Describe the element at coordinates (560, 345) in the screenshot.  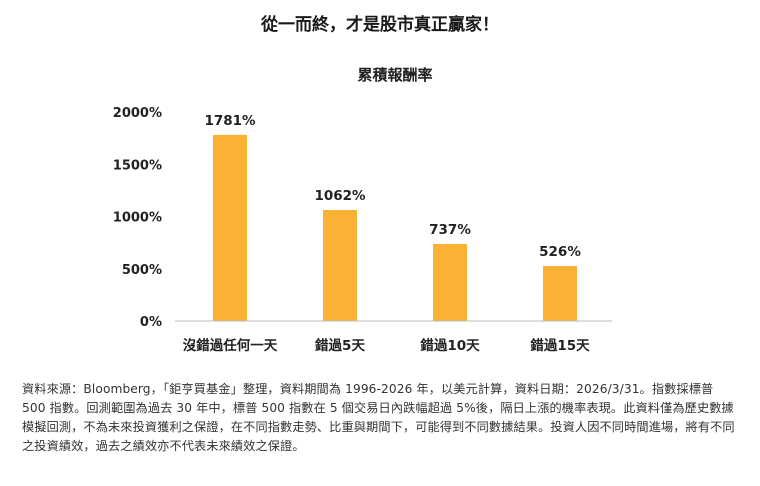
I see `x-category-label: 錯過15天` at that location.